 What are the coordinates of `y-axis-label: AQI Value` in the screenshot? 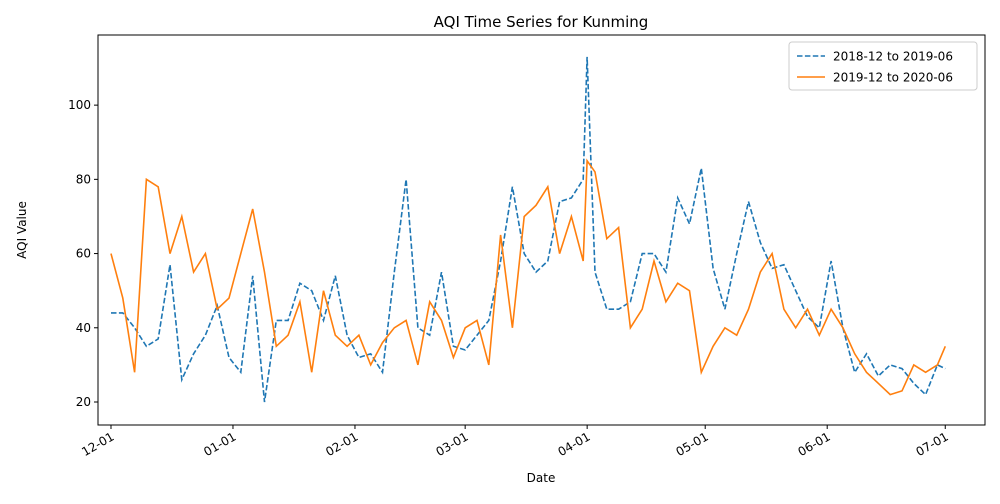 It's located at (22, 230).